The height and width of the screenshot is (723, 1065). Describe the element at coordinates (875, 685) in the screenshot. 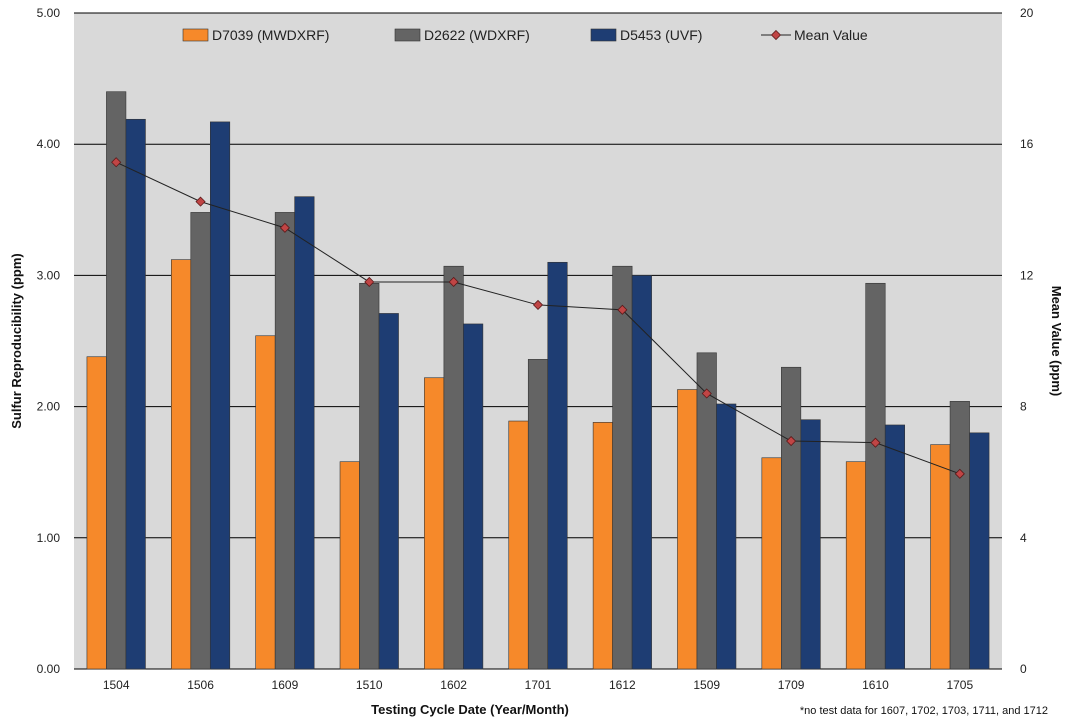

I see `x-tick-label: 1610` at that location.